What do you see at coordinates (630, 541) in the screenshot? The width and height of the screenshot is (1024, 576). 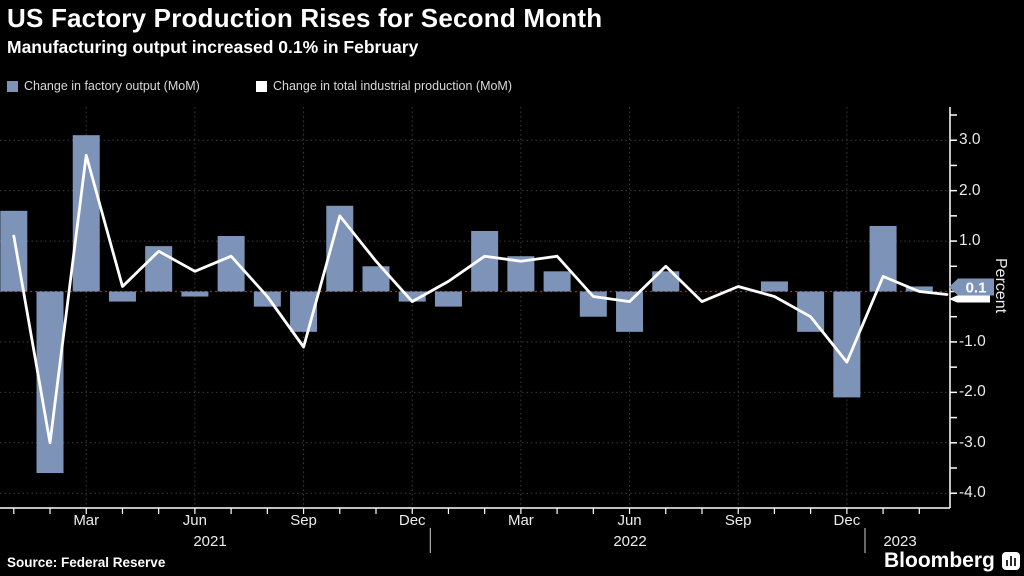 I see `x-year-label: 2022` at bounding box center [630, 541].